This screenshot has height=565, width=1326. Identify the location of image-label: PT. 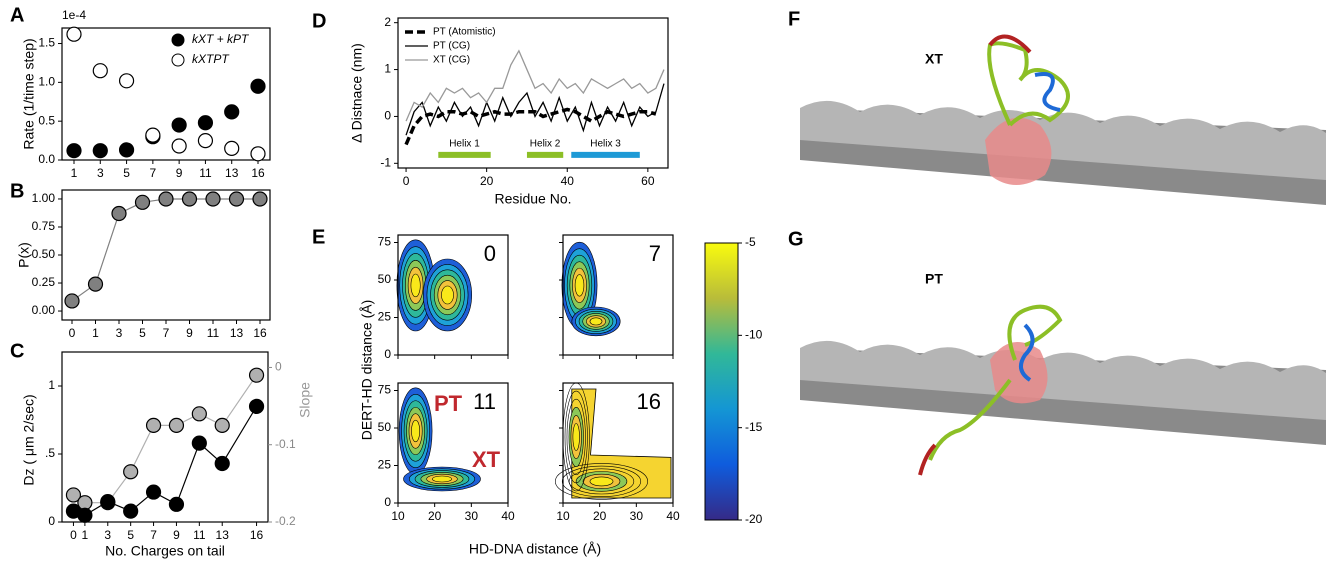
(934, 279).